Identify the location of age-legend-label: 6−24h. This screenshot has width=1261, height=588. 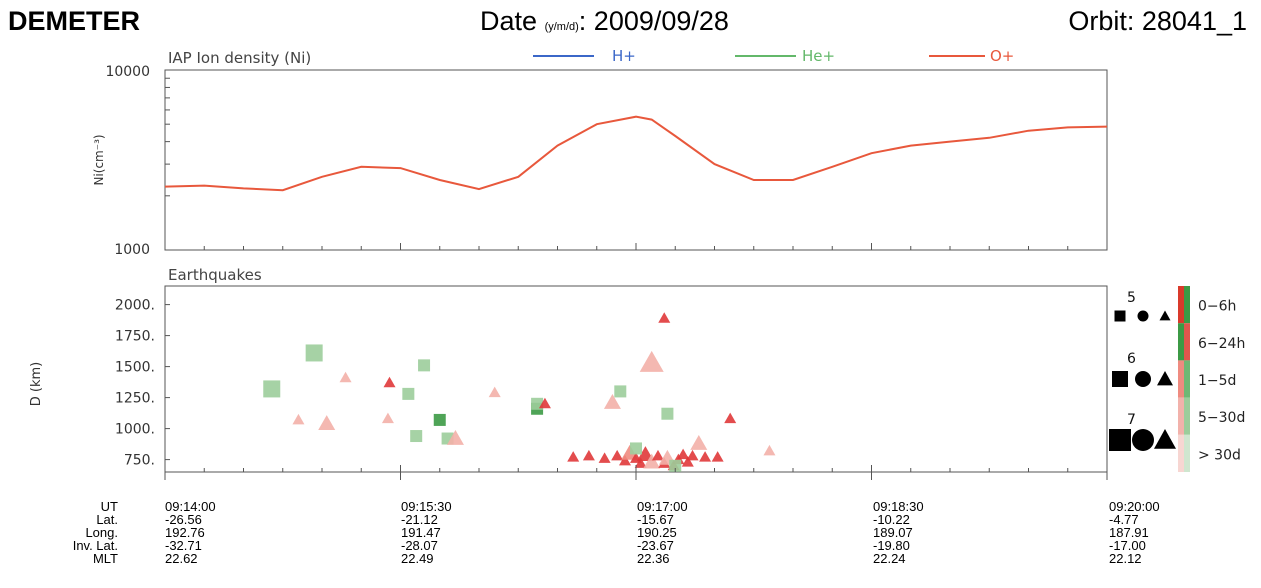
(1221, 344).